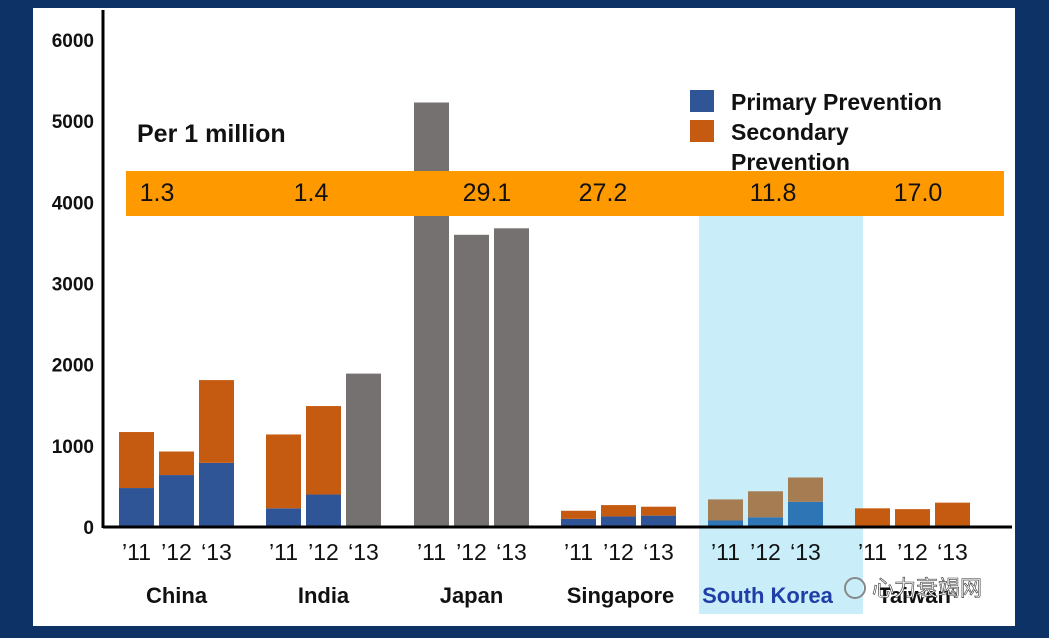  Describe the element at coordinates (912, 552) in the screenshot. I see `x-tick-taiwan-2: ’12` at that location.